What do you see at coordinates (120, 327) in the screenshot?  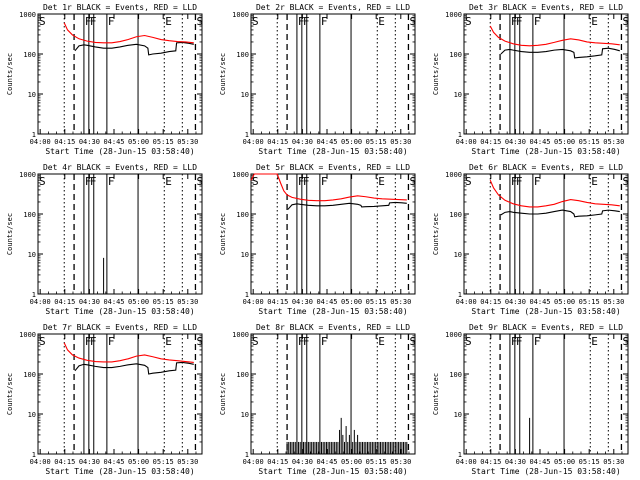 I see `chart-title: Det 7r BLACK = Events, RED = LLD` at bounding box center [120, 327].